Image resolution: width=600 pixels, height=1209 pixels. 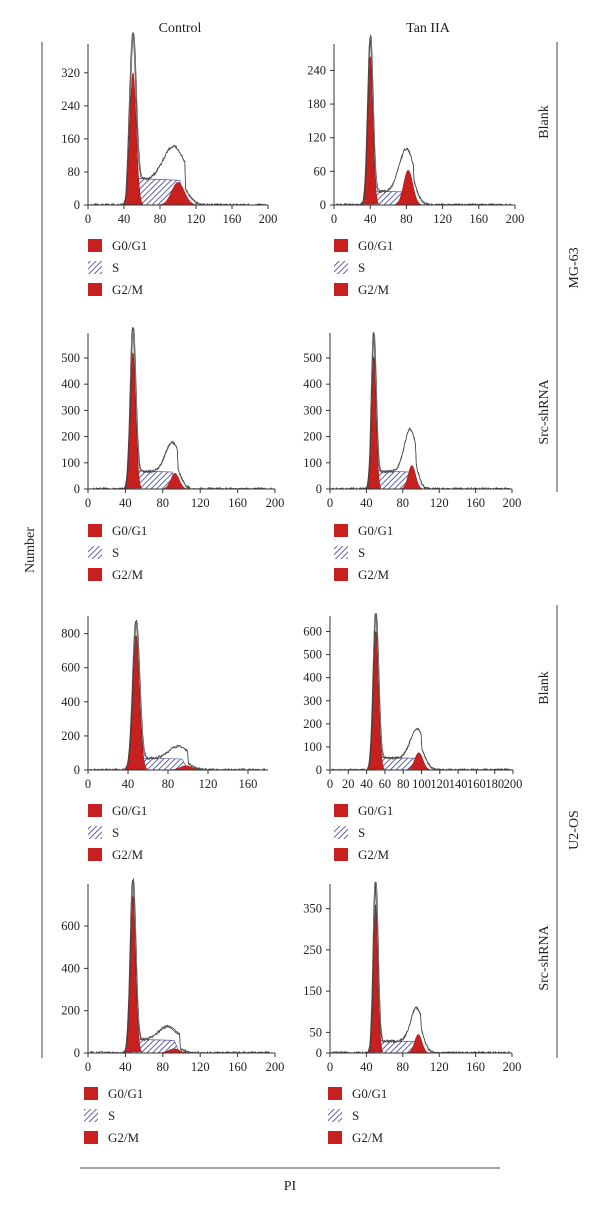 I want to click on legend-8: G0/G1 S G2/M, so click(x=357, y=1115).